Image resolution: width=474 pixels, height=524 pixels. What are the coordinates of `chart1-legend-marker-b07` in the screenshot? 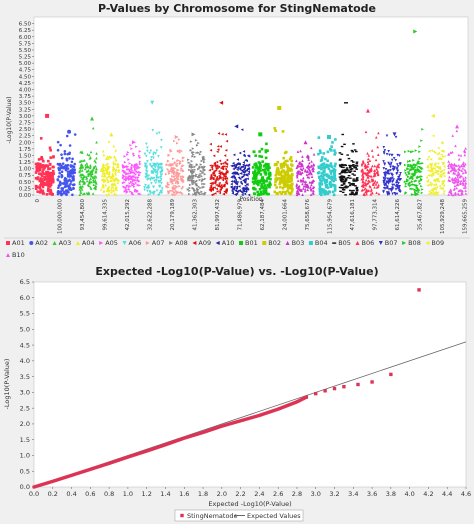 It's located at (380, 243).